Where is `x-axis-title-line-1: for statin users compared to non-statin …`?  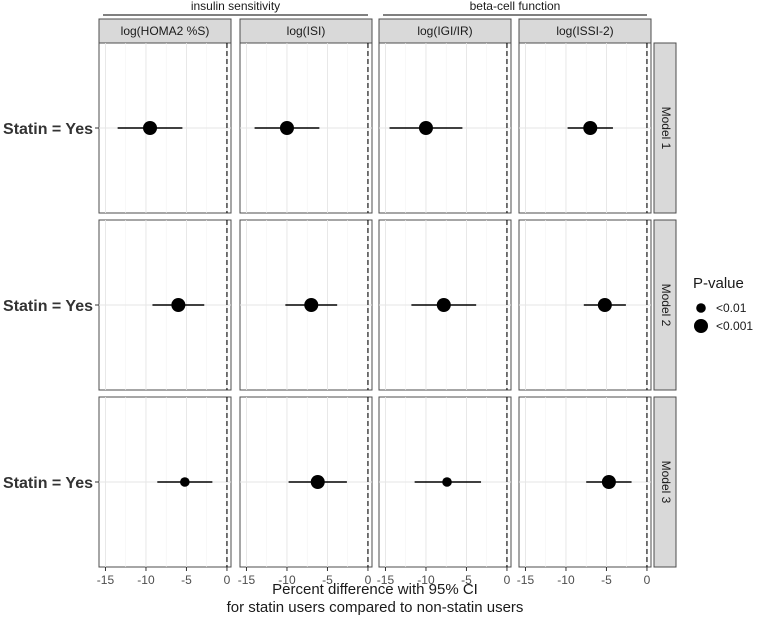 x-axis-title-line-1: for statin users compared to non-statin … is located at coordinates (375, 607).